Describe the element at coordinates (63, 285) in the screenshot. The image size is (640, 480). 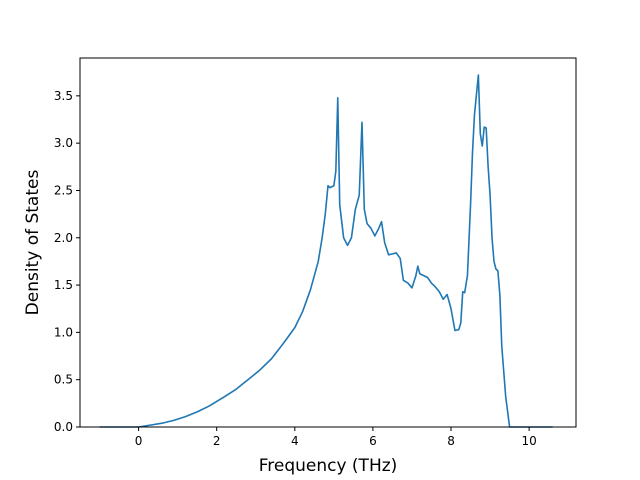
I see `y-tick-label: 1.5` at that location.